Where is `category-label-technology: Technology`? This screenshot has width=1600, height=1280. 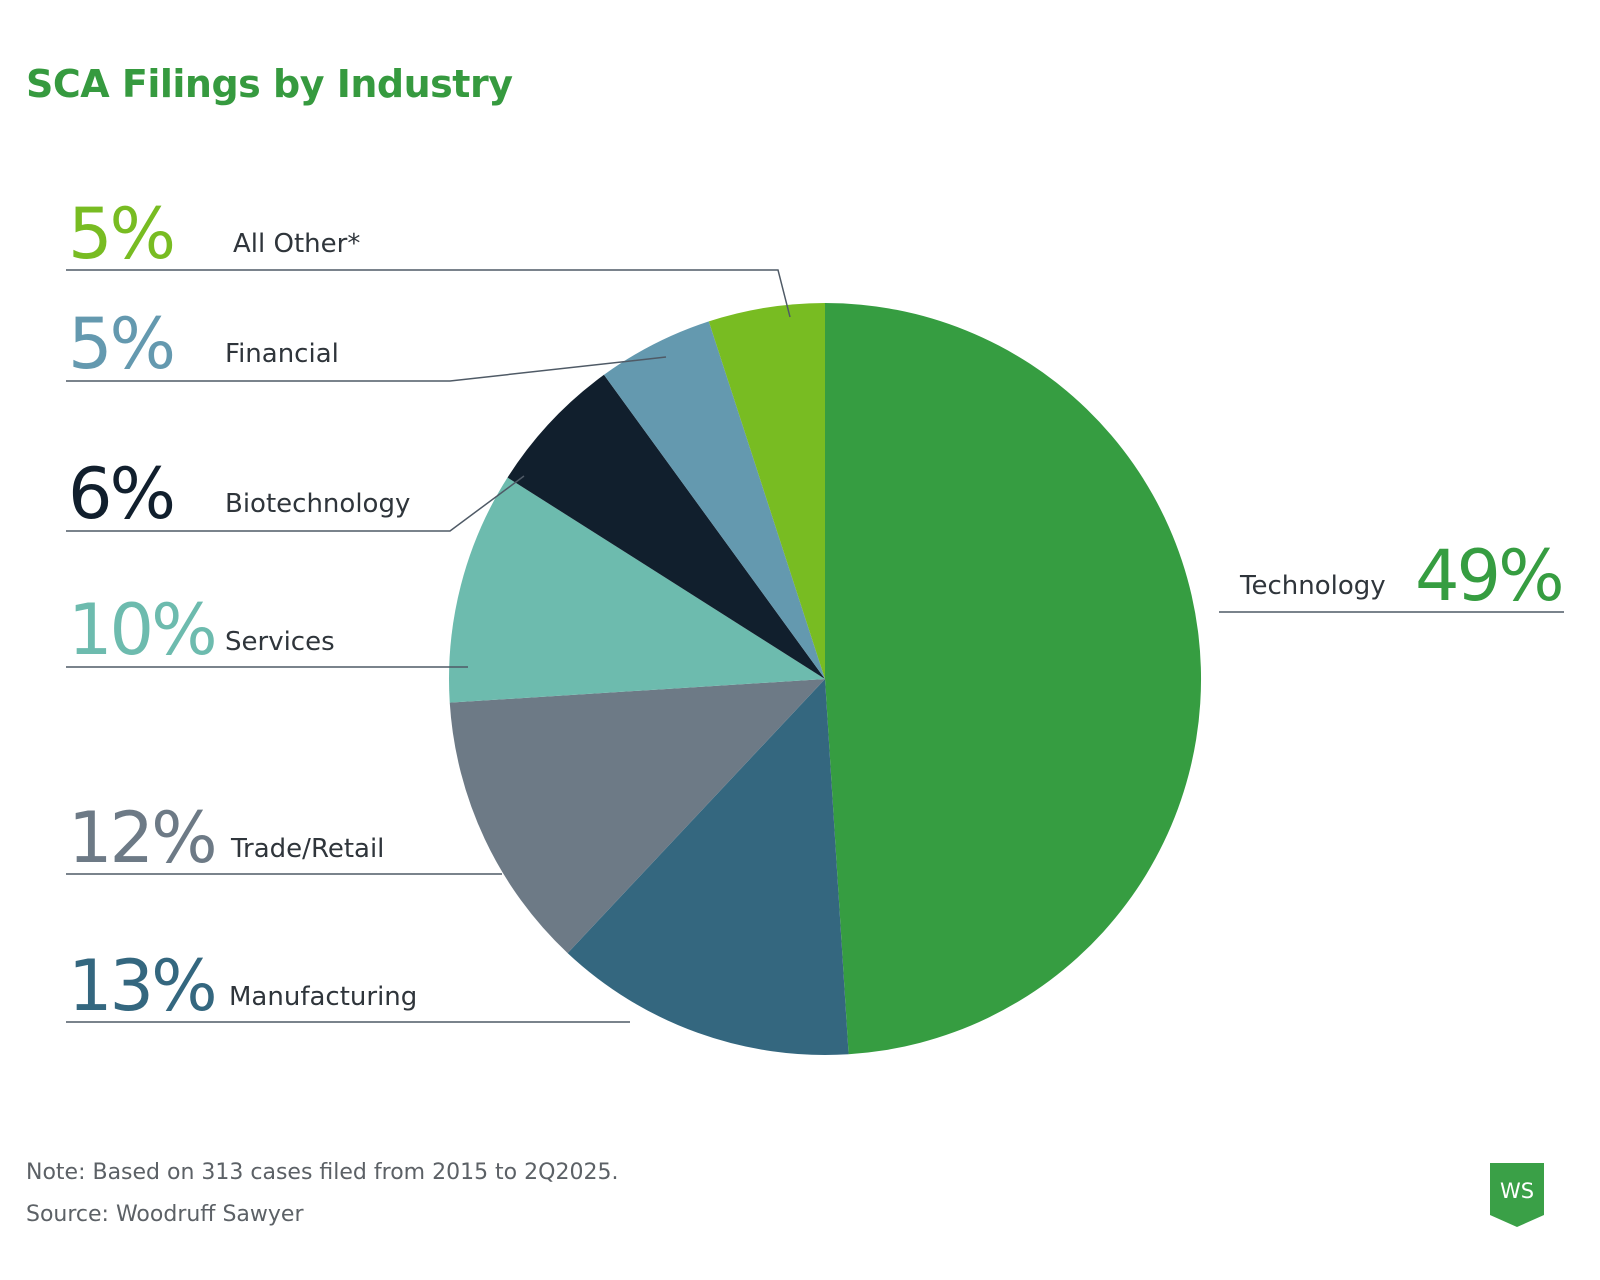
category-label-technology: Technology is located at coordinates (1312, 586).